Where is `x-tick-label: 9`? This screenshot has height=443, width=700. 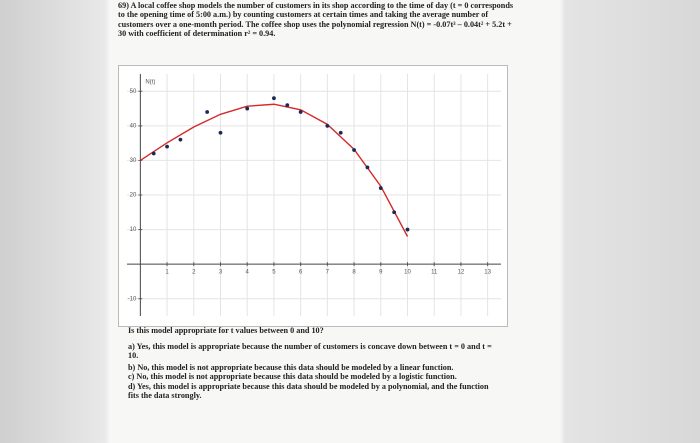
x-tick-label: 9 is located at coordinates (381, 273).